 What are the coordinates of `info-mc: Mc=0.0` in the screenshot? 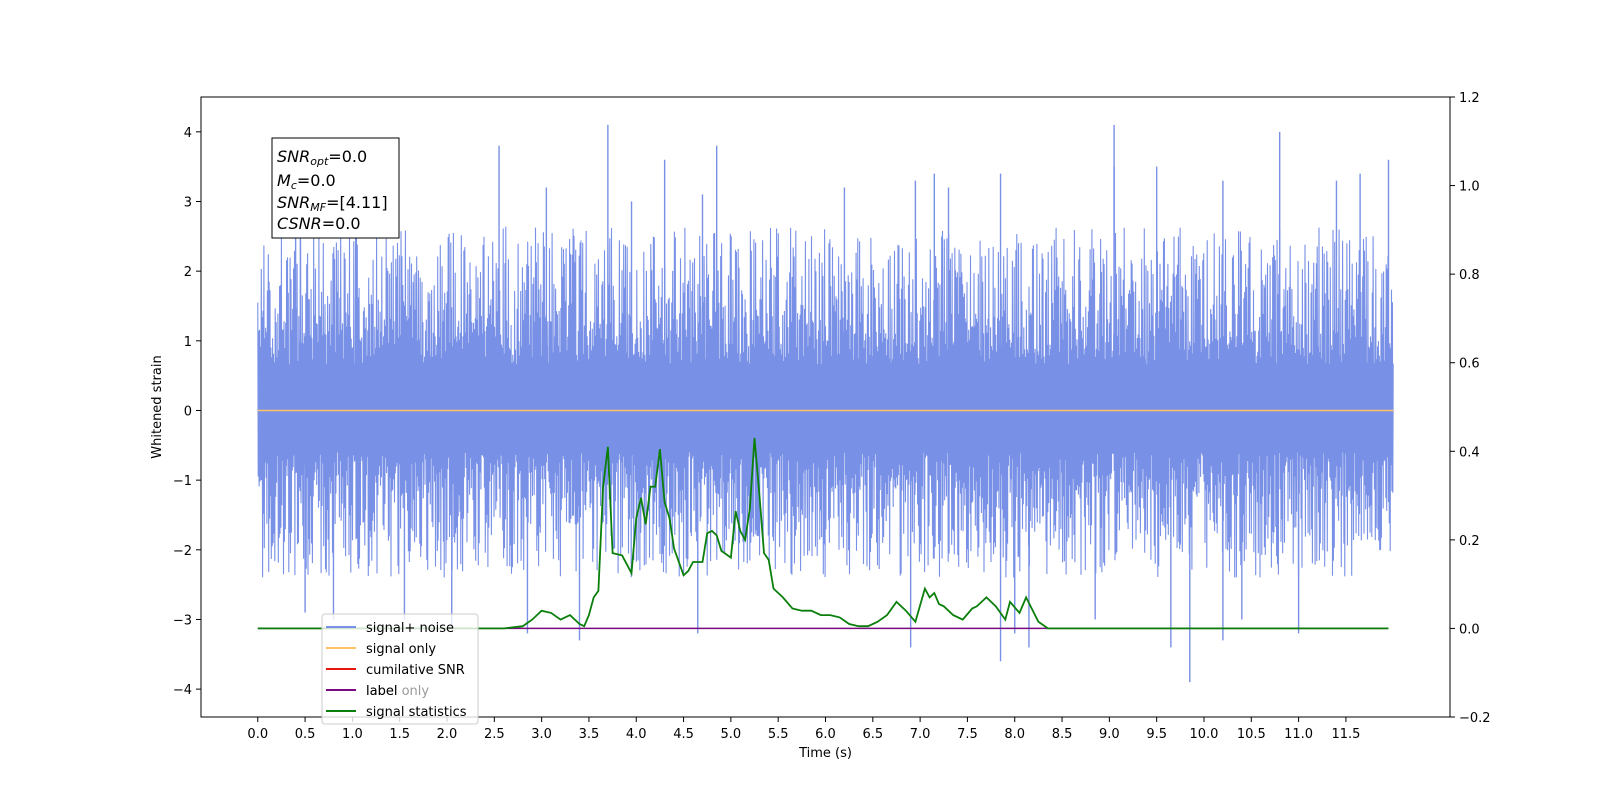 It's located at (306, 181).